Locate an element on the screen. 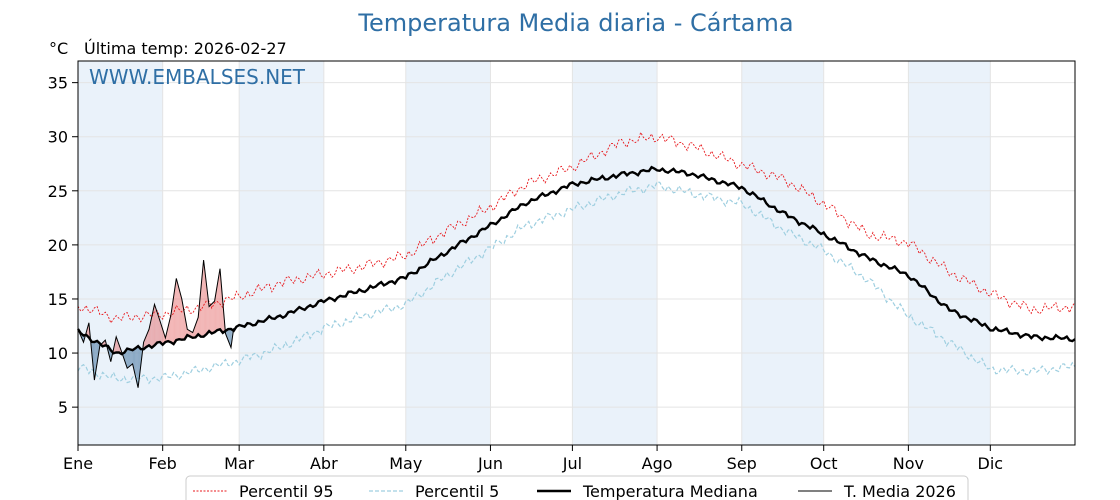 This screenshot has height=500, width=1120. series-line-current is located at coordinates (156, 323).